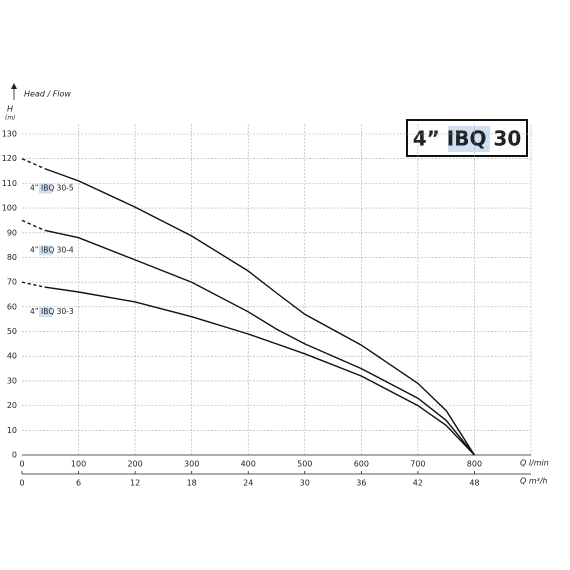  Describe the element at coordinates (14, 455) in the screenshot. I see `y-tick-label: 0` at that location.